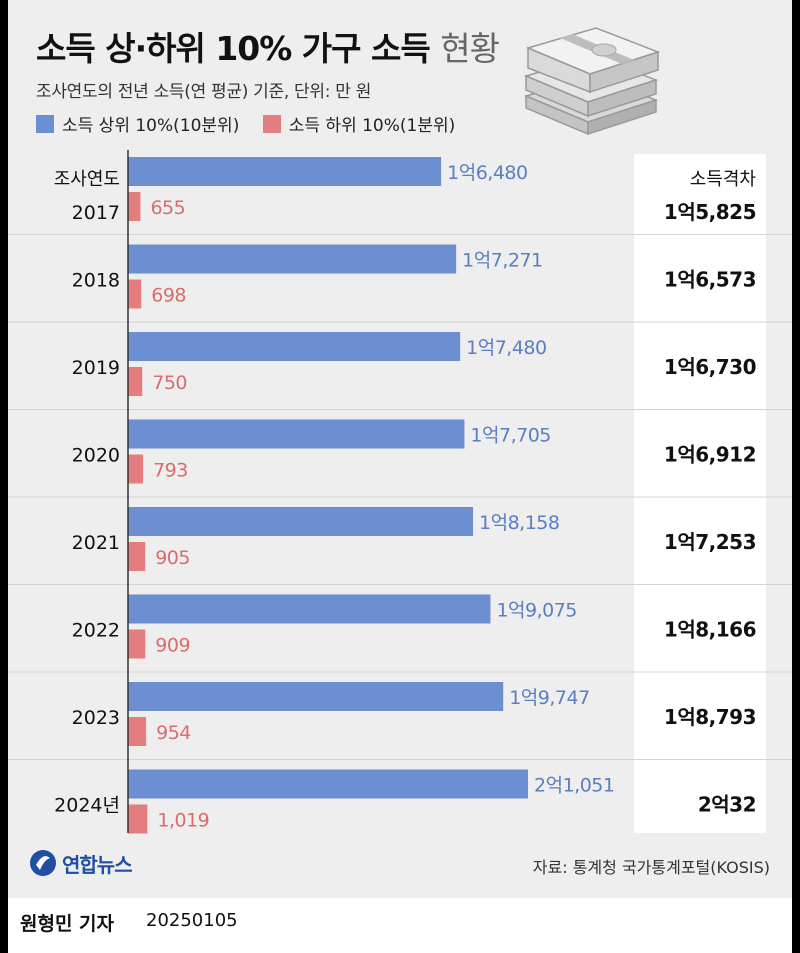 The height and width of the screenshot is (953, 800). I want to click on data-label-bottom10: 909, so click(172, 646).